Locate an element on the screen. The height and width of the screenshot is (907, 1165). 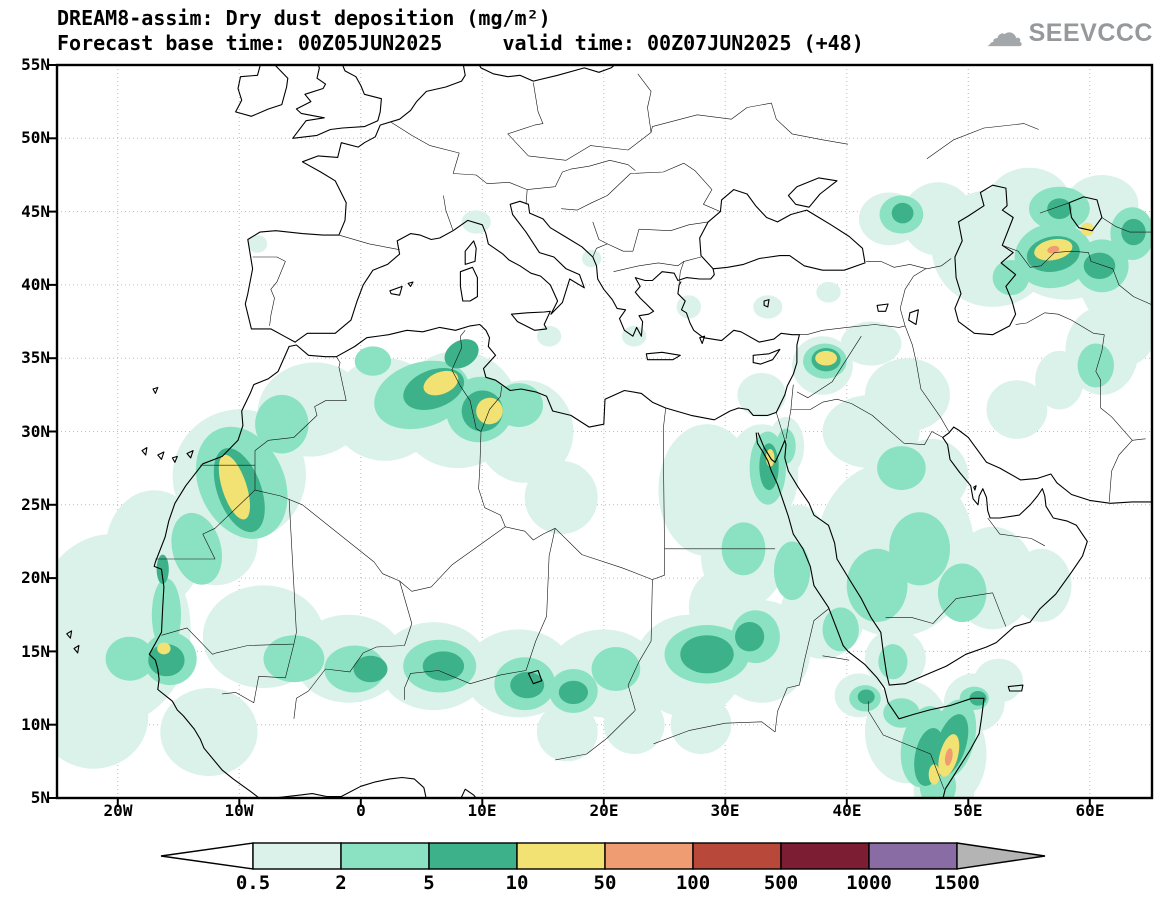
lat-tick-label: 25N is located at coordinates (35, 504).